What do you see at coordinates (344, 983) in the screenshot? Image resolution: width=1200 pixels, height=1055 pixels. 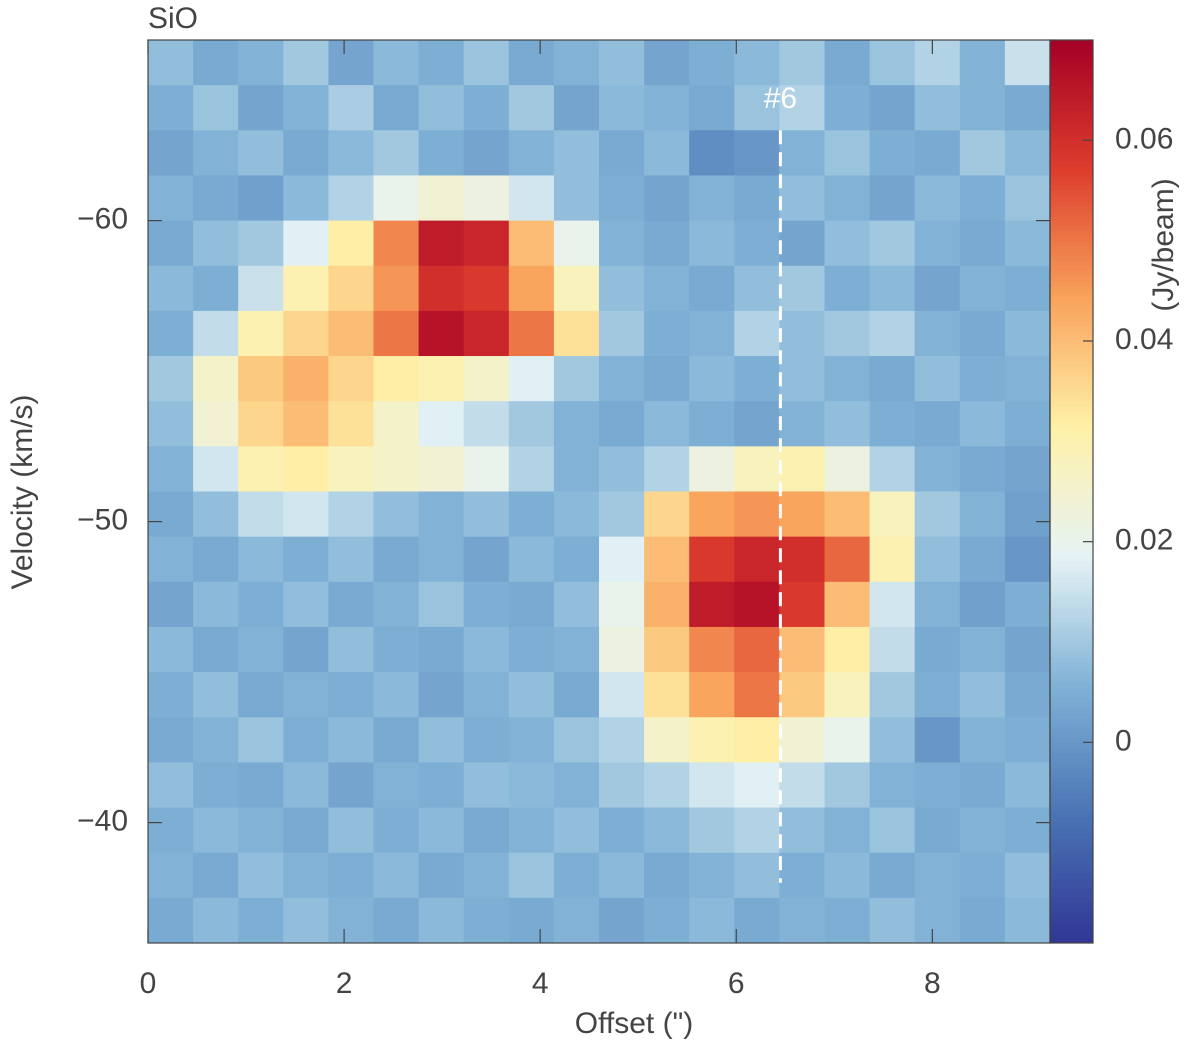 I see `x-tick-label: 2` at bounding box center [344, 983].